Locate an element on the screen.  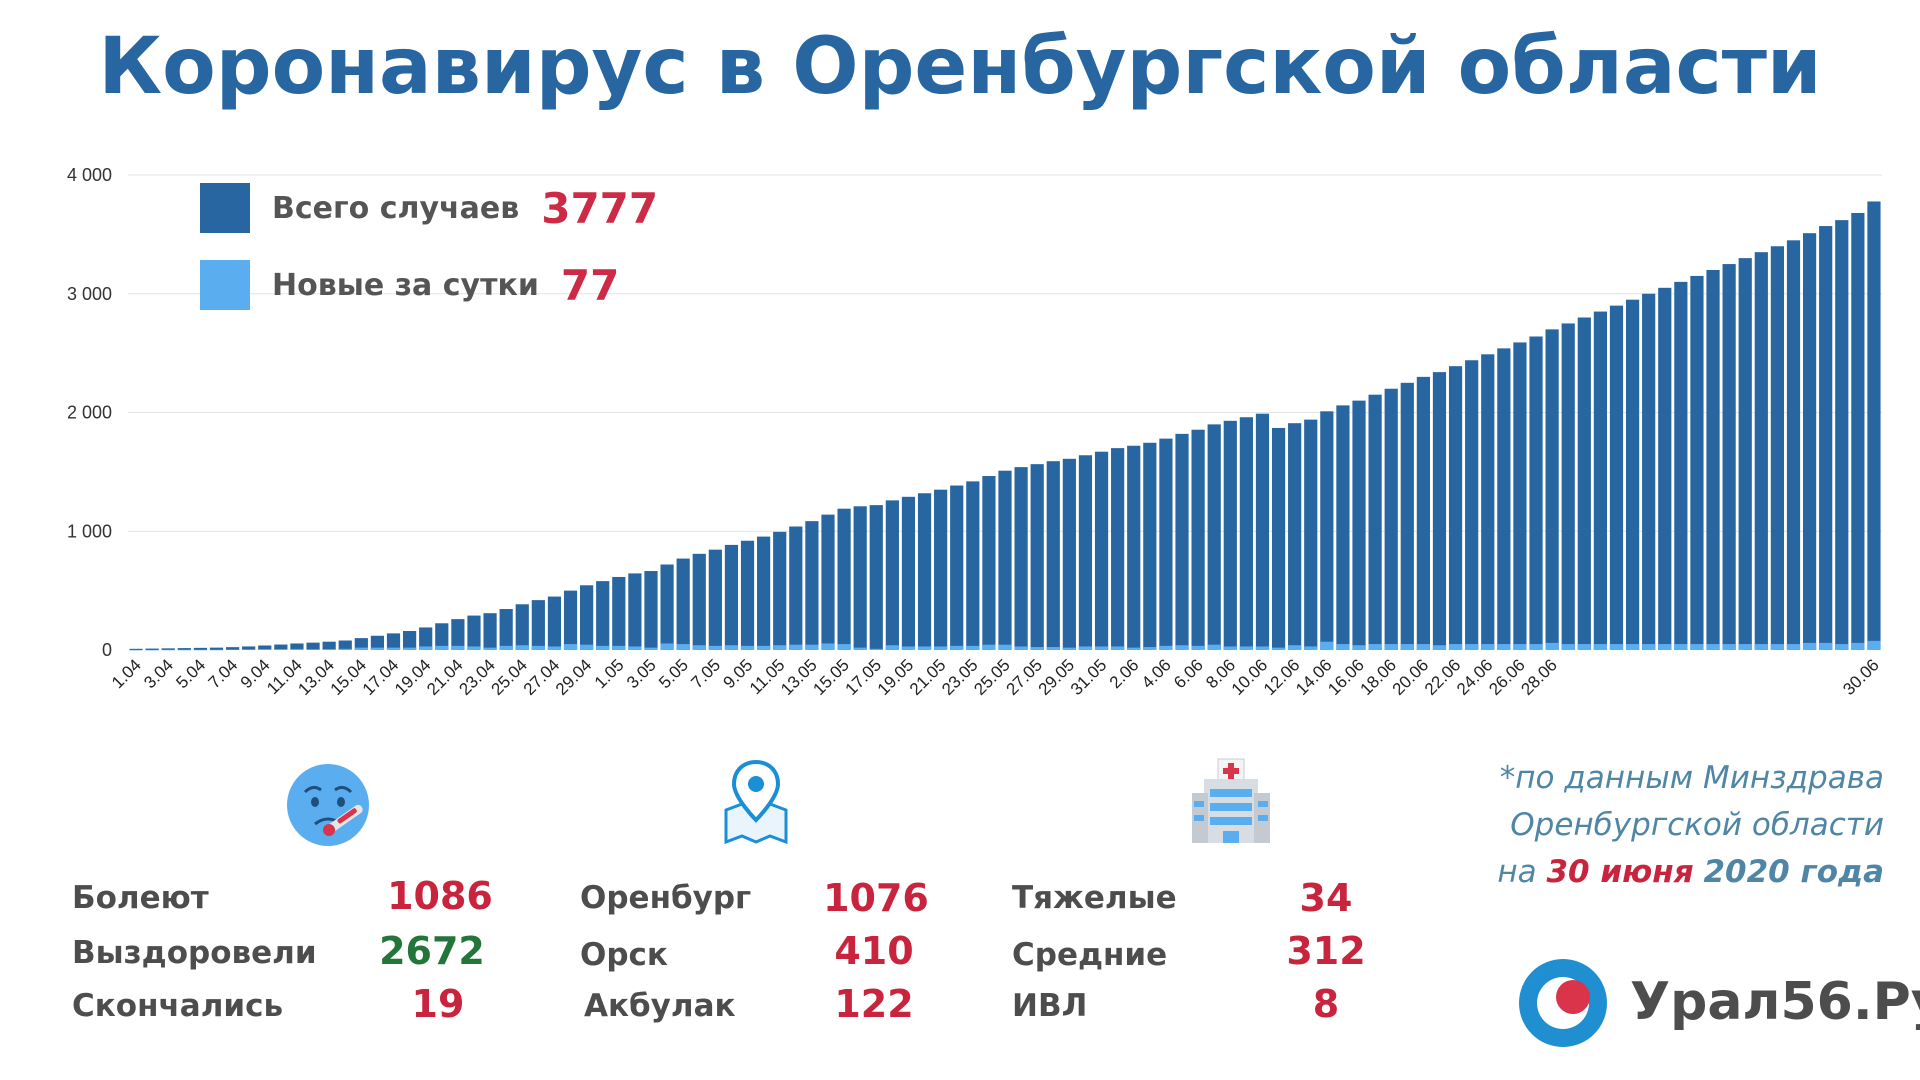
legend-label-new: Новые за сутки is located at coordinates (405, 285).